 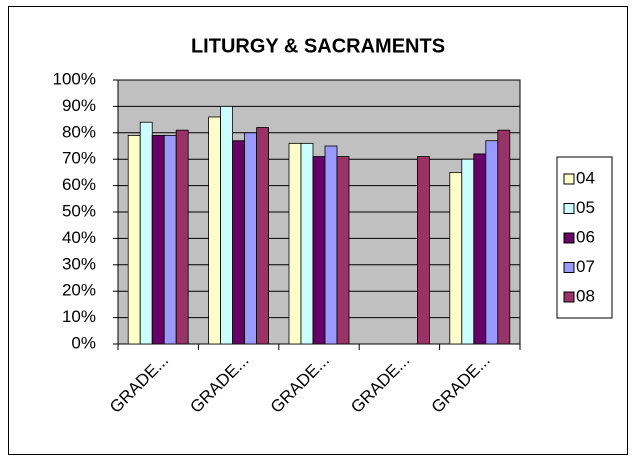 What do you see at coordinates (585, 177) in the screenshot?
I see `legend-label: 04` at bounding box center [585, 177].